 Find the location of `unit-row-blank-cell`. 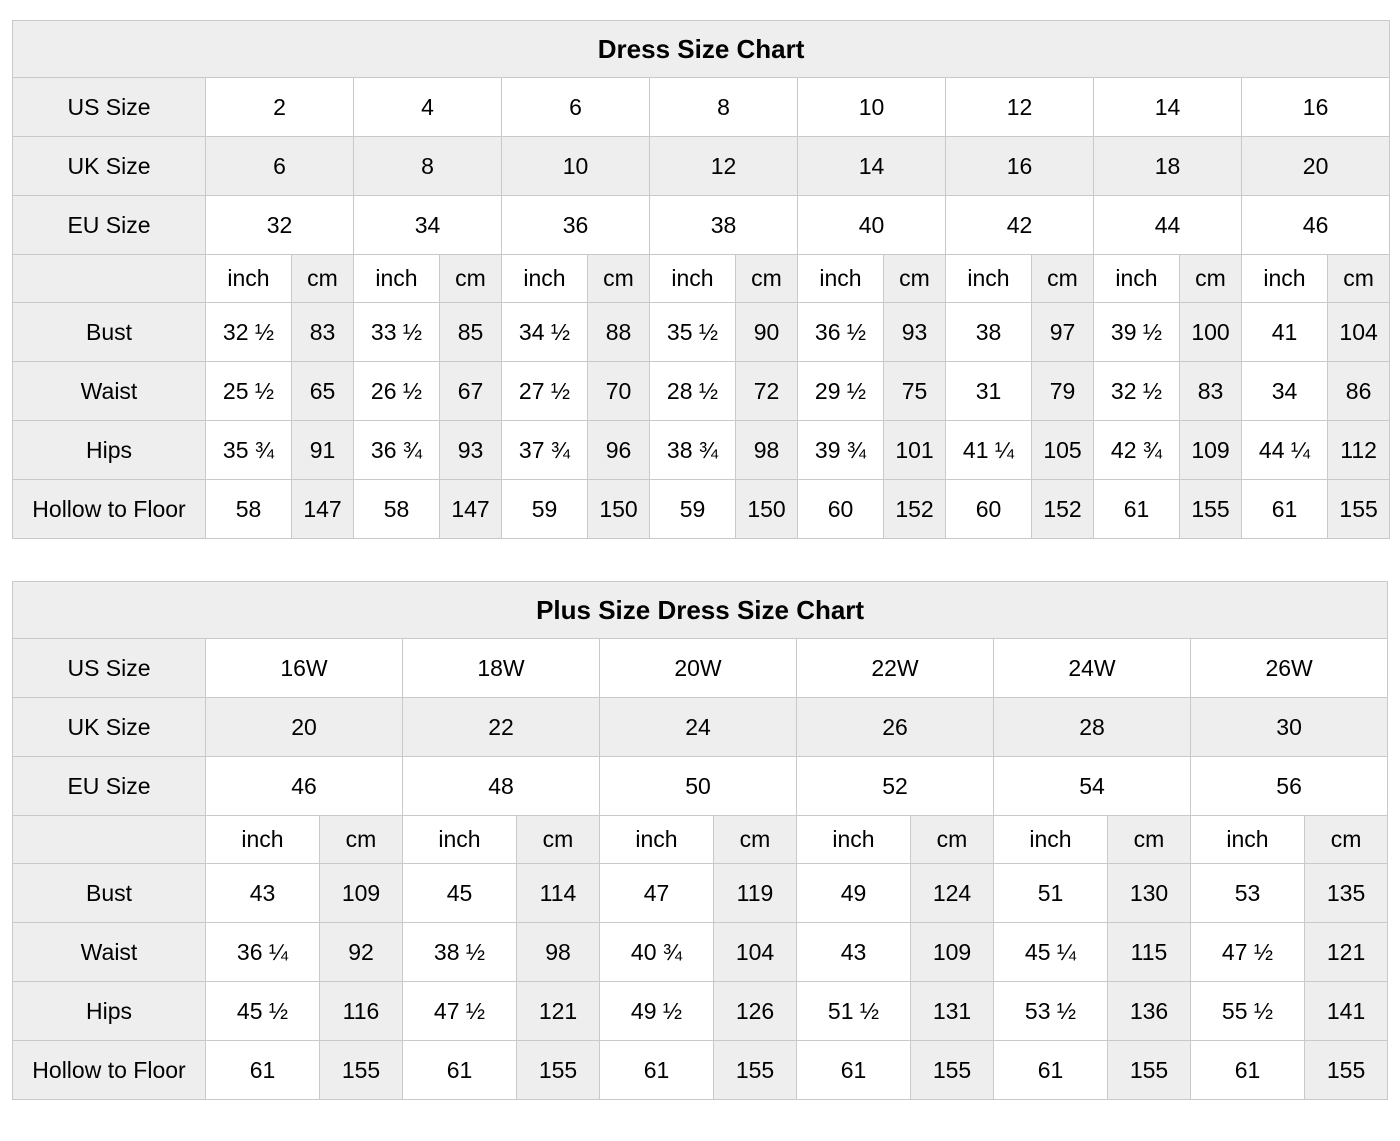

unit-row-blank-cell is located at coordinates (109, 278).